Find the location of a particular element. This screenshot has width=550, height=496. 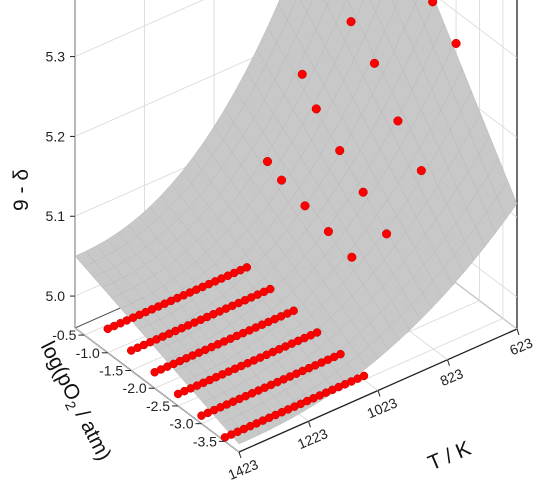

z-tick-label: 5.3 is located at coordinates (56, 57).